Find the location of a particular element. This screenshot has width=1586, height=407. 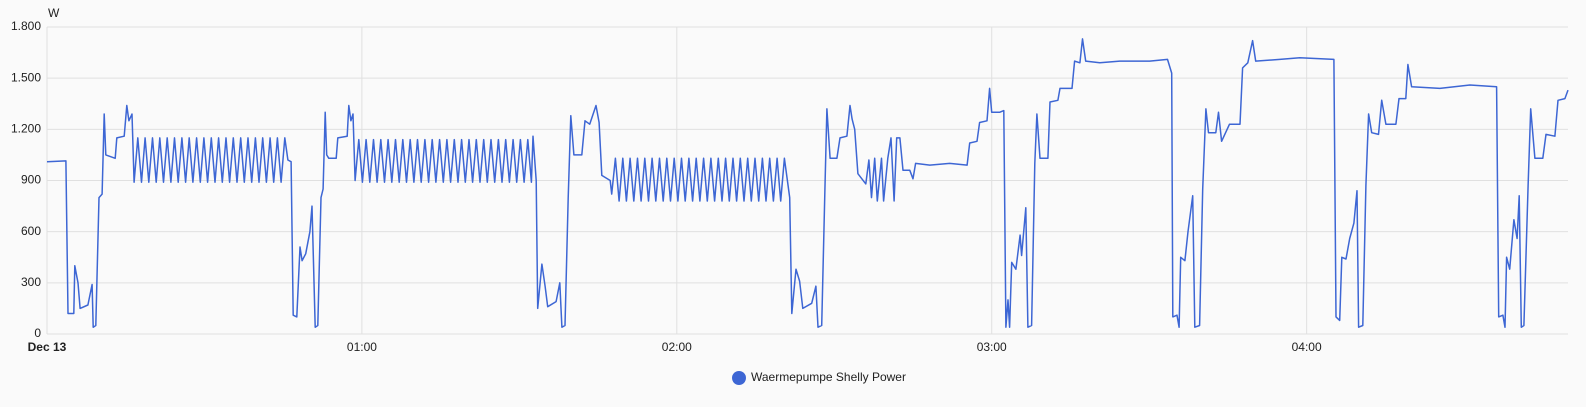

x-tick-label: Dec 13 is located at coordinates (47, 347).